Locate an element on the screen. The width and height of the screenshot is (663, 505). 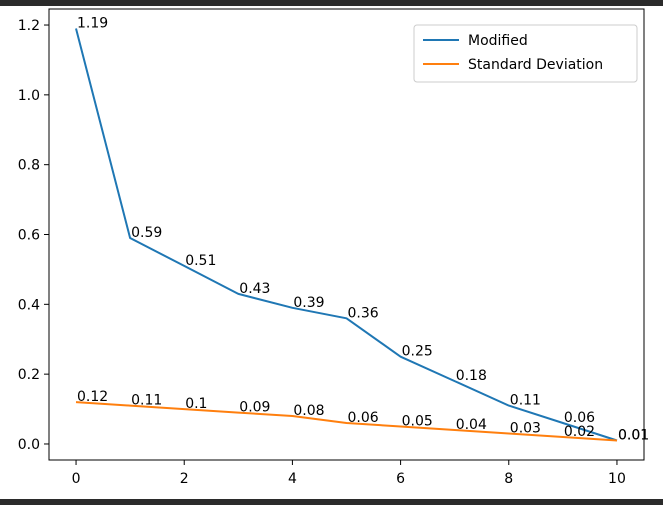
y-tick-label: 0.6 is located at coordinates (29, 236).